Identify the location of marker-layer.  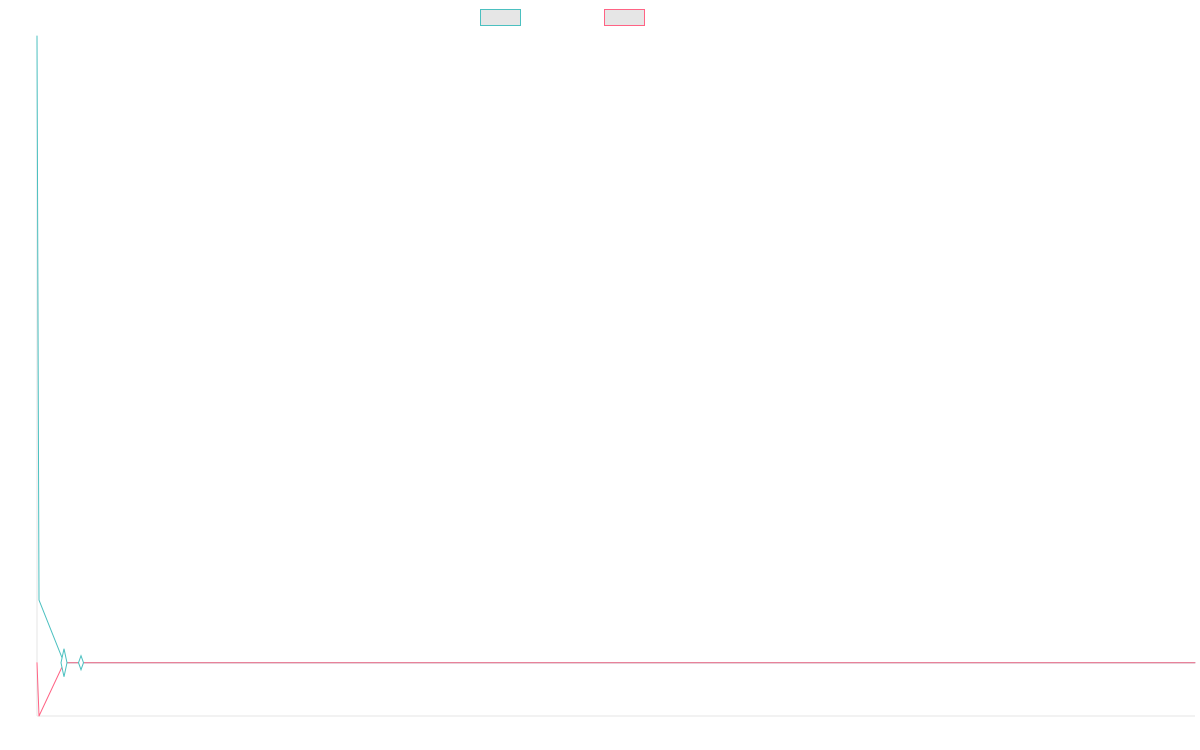
(72, 662).